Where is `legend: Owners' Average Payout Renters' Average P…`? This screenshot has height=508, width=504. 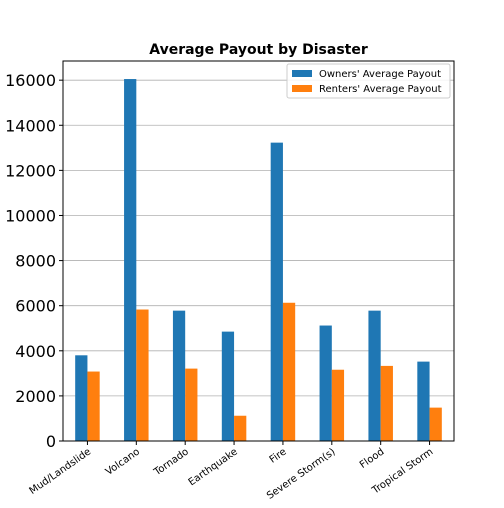
legend: Owners' Average Payout Renters' Average P… is located at coordinates (368, 81).